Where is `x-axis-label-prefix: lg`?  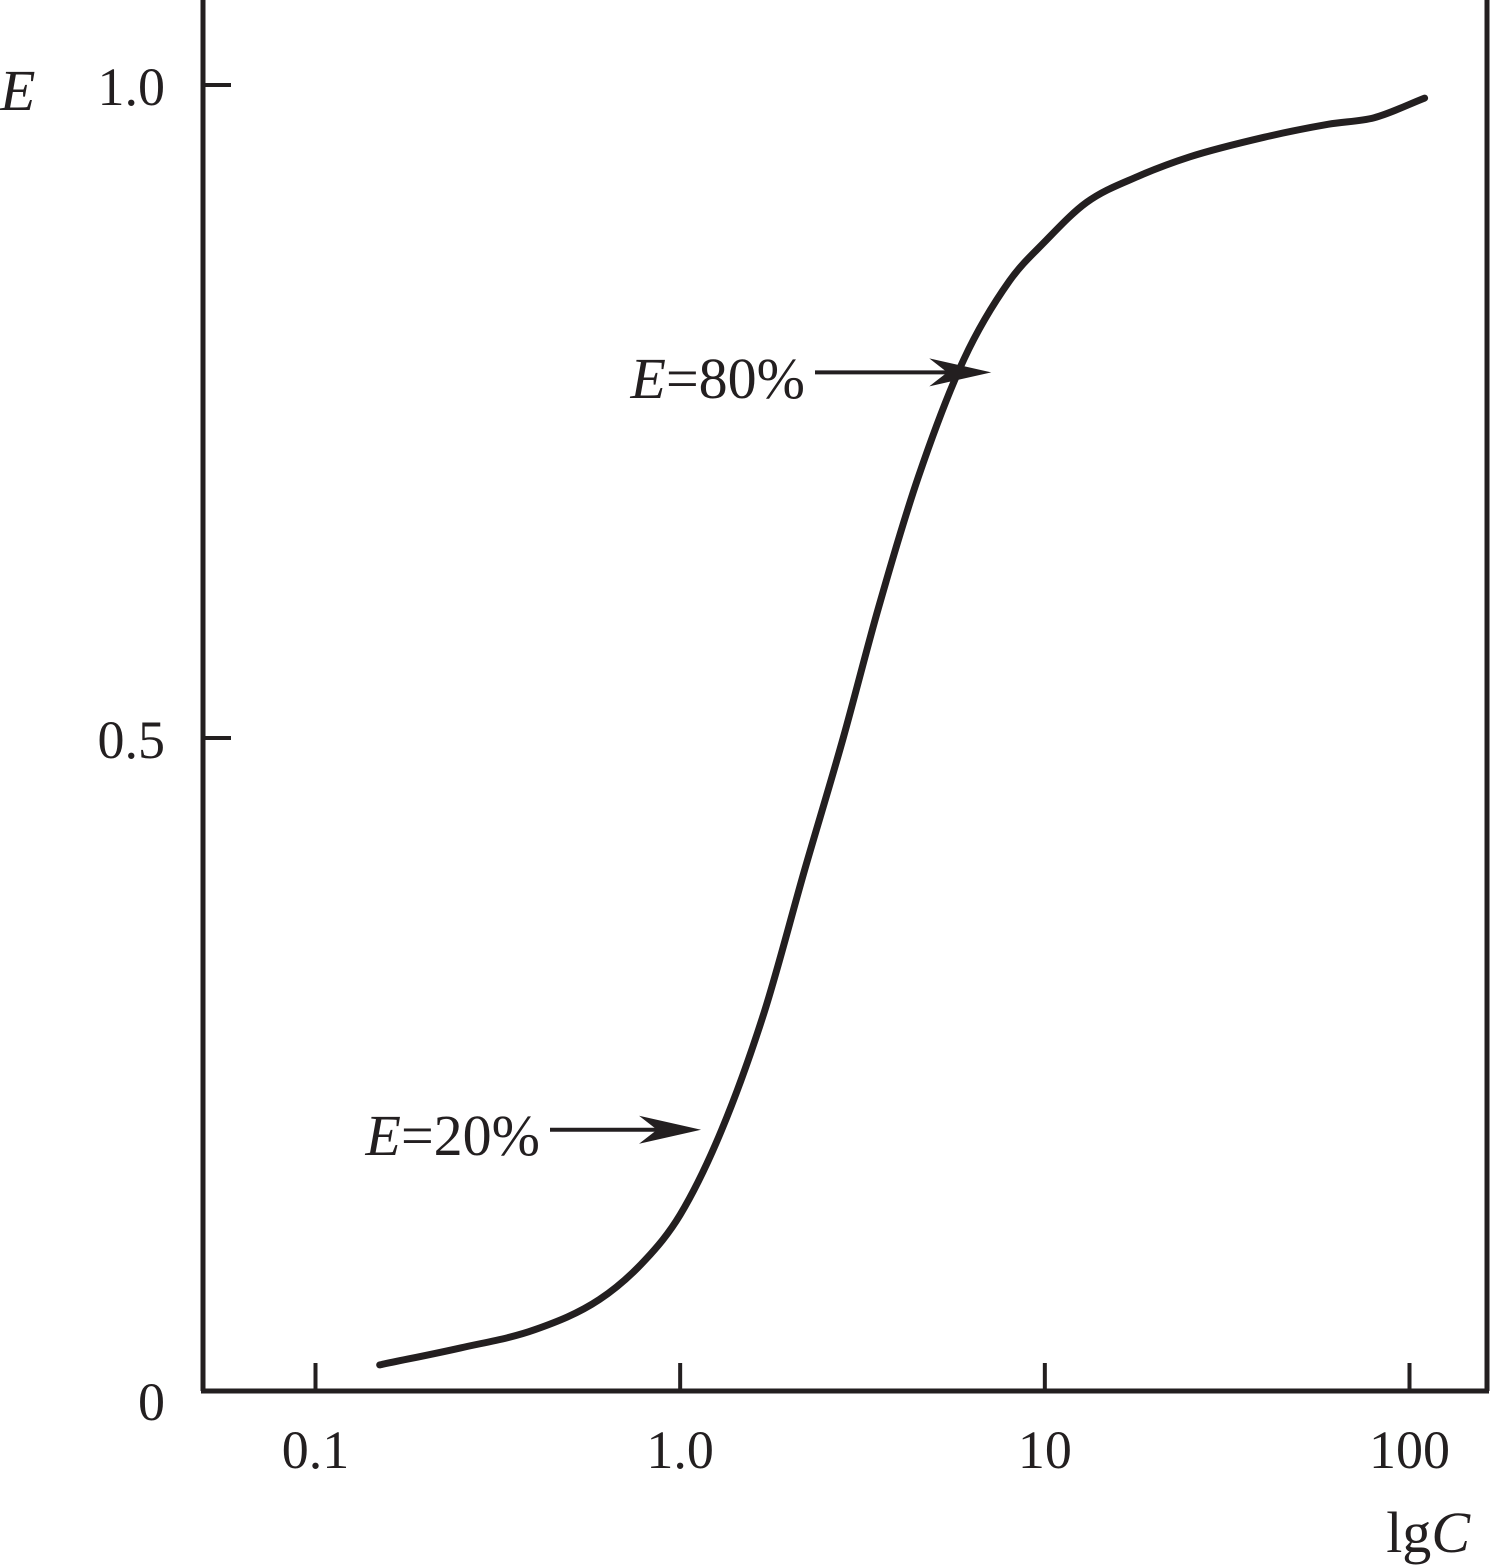 x-axis-label-prefix: lg is located at coordinates (1408, 1532).